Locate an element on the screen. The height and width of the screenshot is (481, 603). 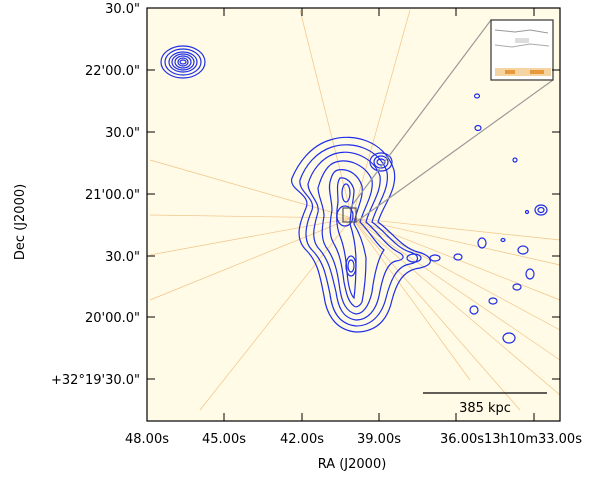
compact-source-contours is located at coordinates (183, 62).